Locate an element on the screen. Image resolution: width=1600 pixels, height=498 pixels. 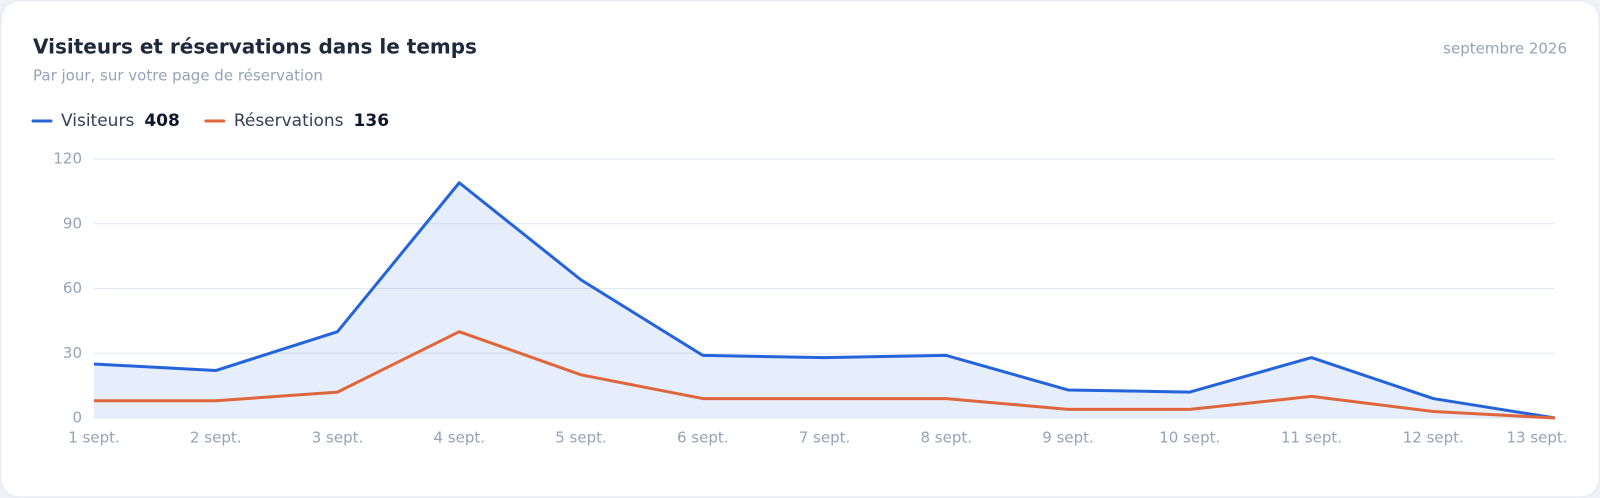
x-tick-label: 7 sept. is located at coordinates (825, 438).